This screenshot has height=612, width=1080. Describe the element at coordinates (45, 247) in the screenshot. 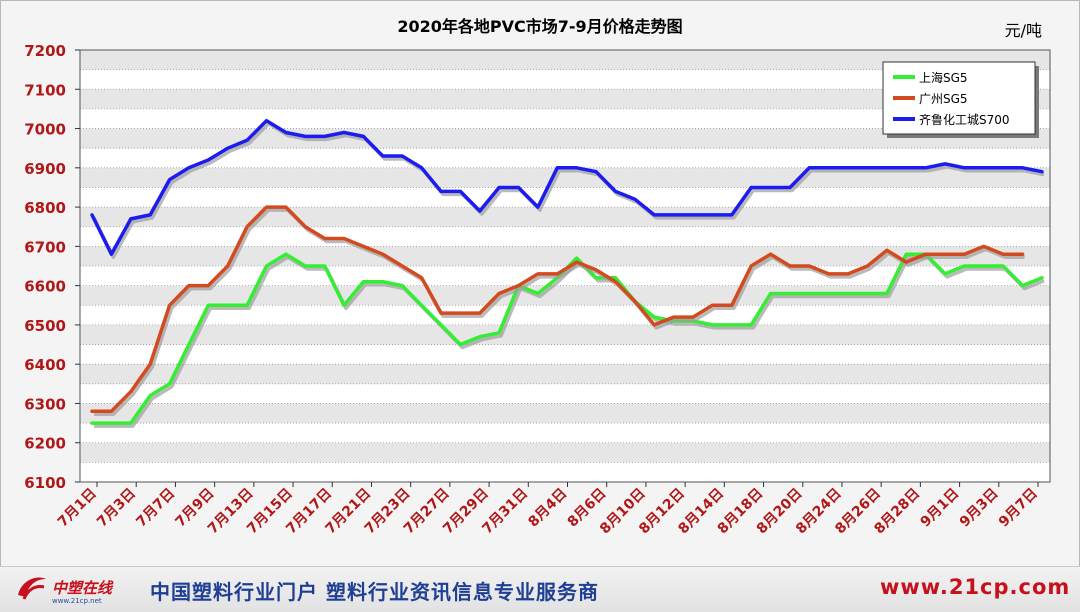

I see `y-tick-label: 6700` at that location.